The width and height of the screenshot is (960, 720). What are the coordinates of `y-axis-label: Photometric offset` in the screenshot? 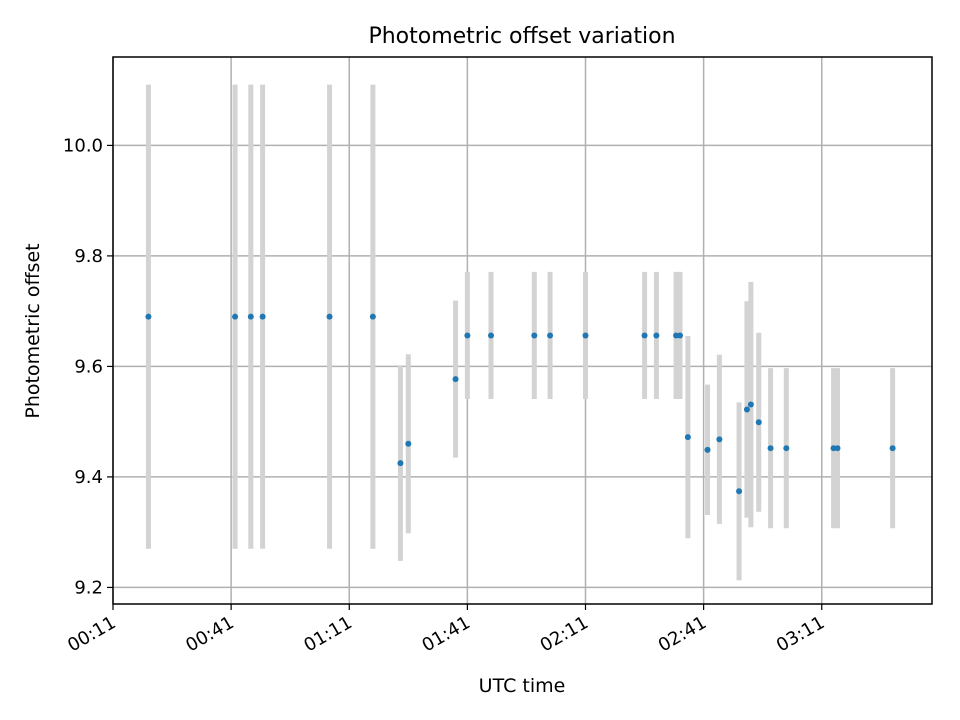 It's located at (33, 330).